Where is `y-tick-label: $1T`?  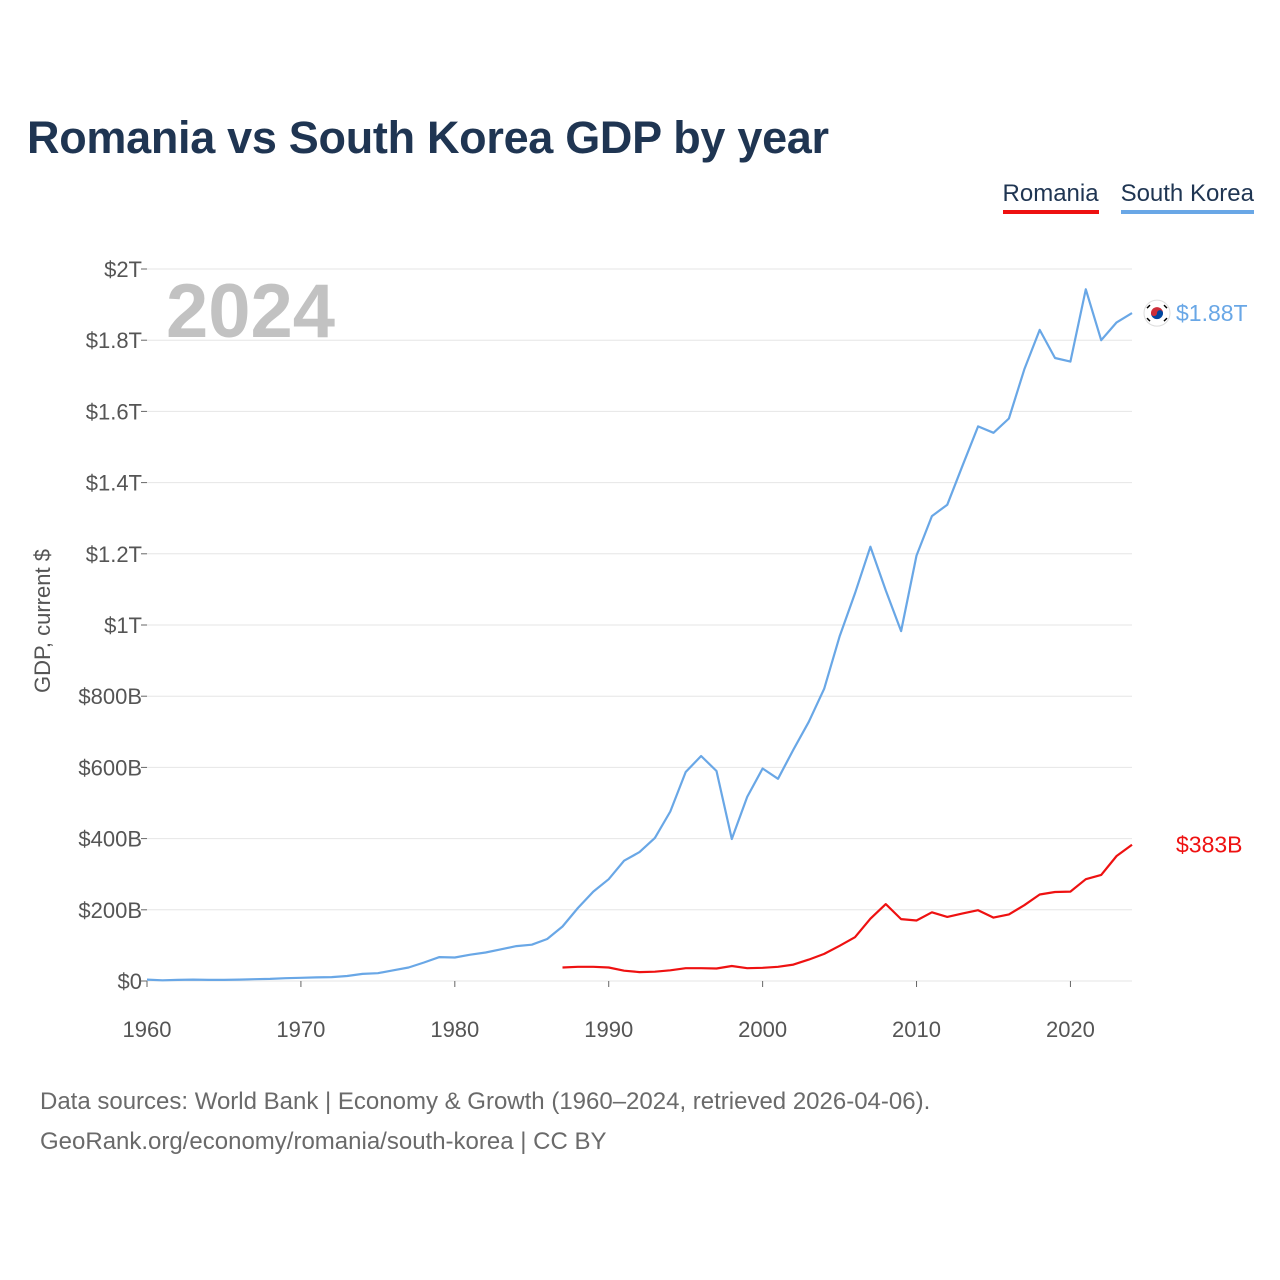 y-tick-label: $1T is located at coordinates (123, 625).